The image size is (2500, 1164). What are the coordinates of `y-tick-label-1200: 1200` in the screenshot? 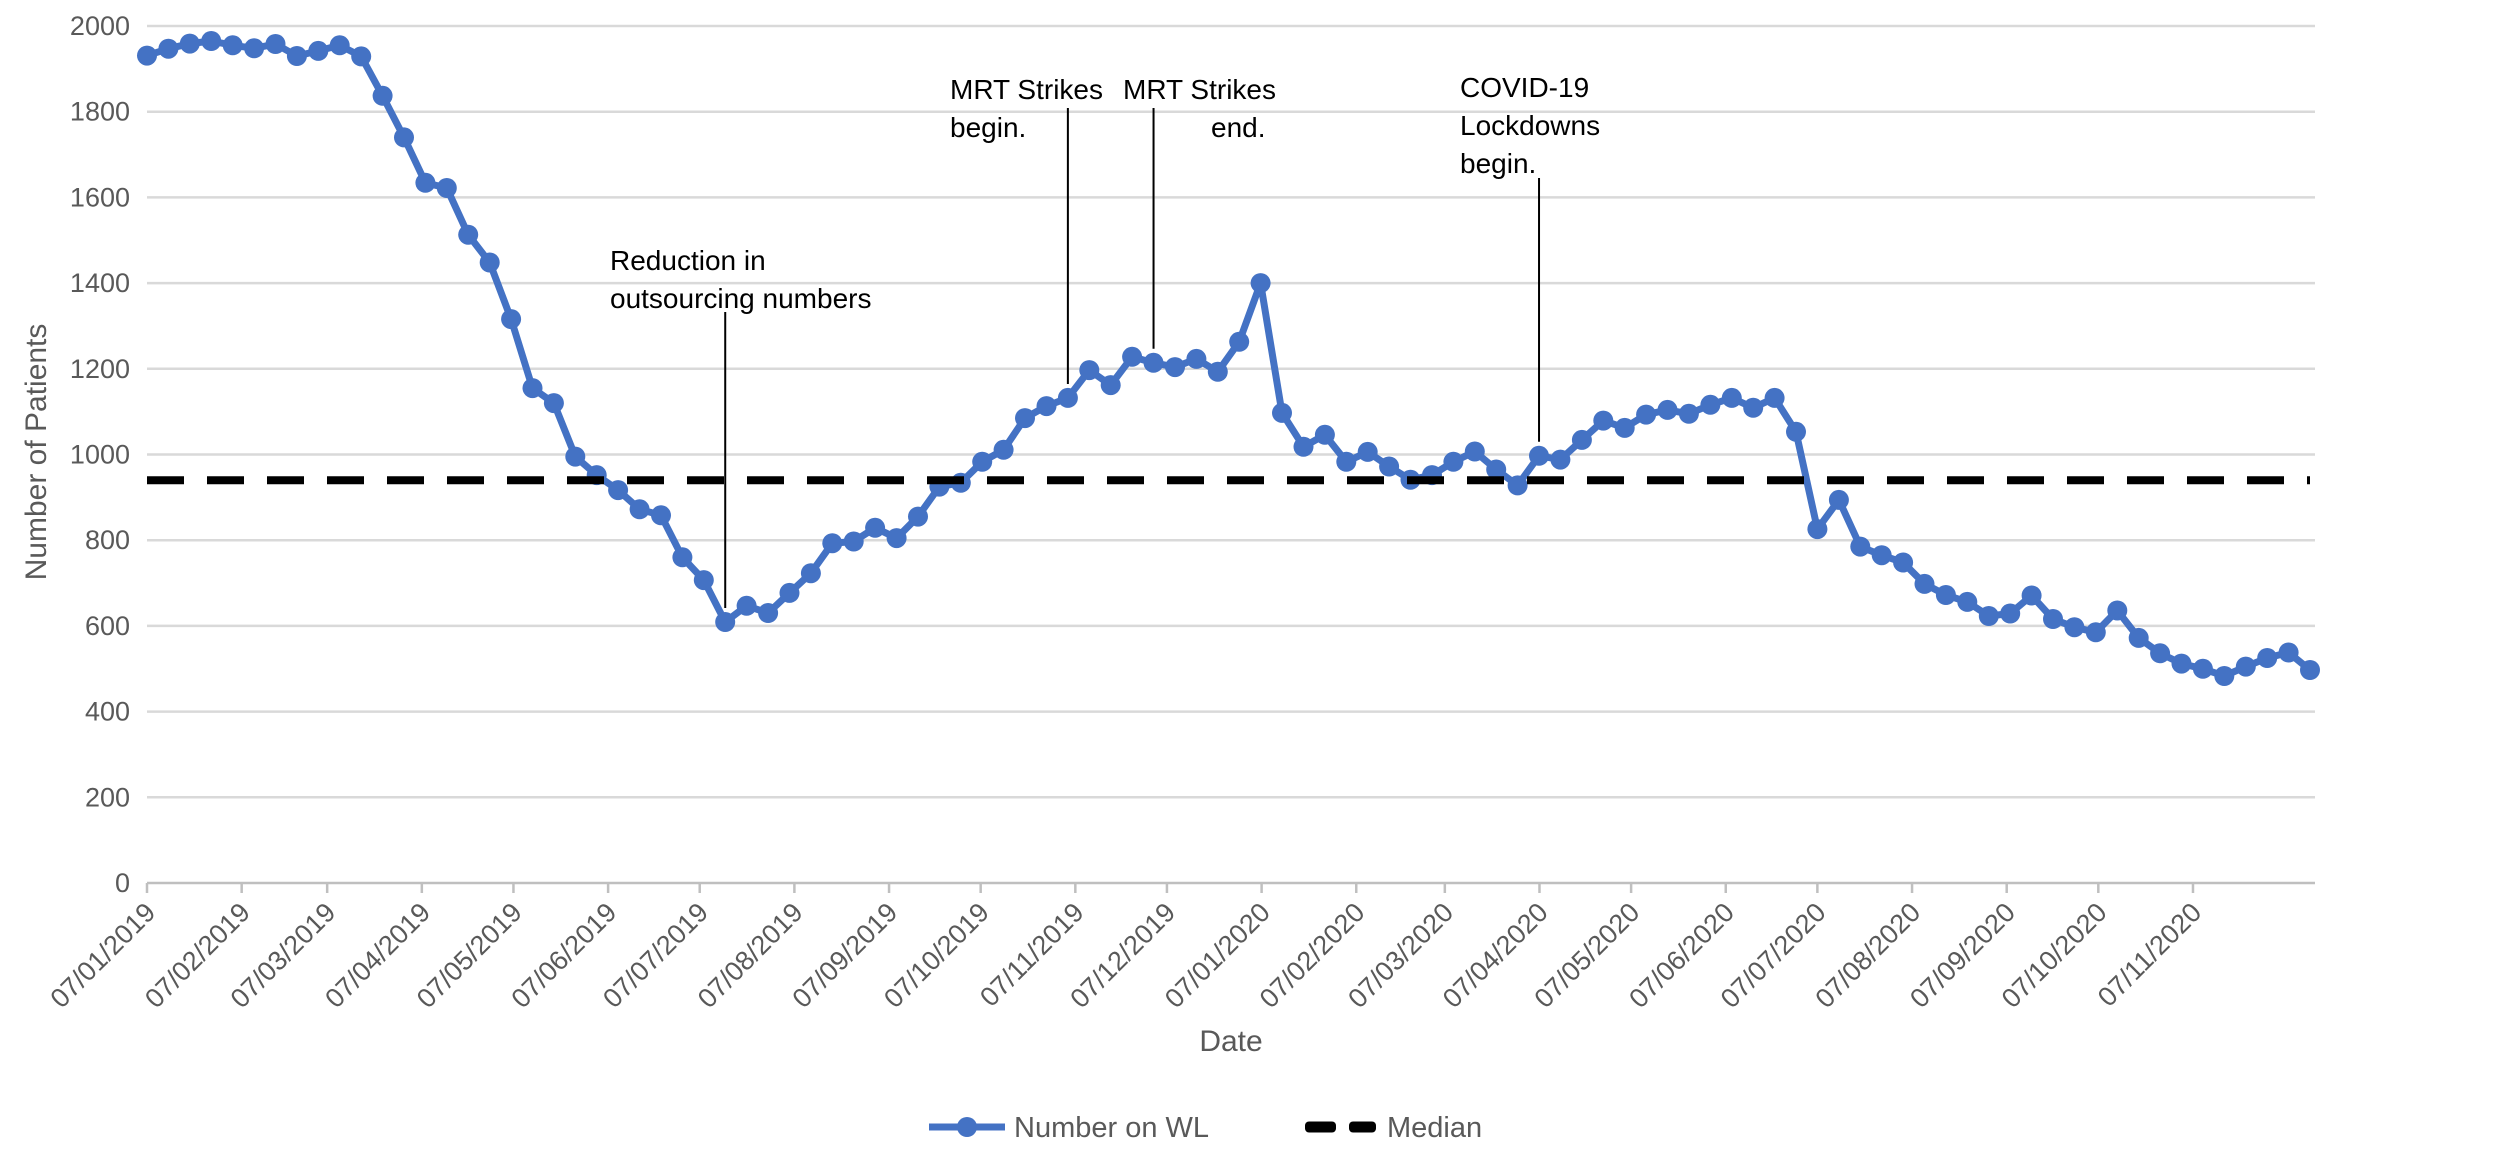 It's located at (100, 369).